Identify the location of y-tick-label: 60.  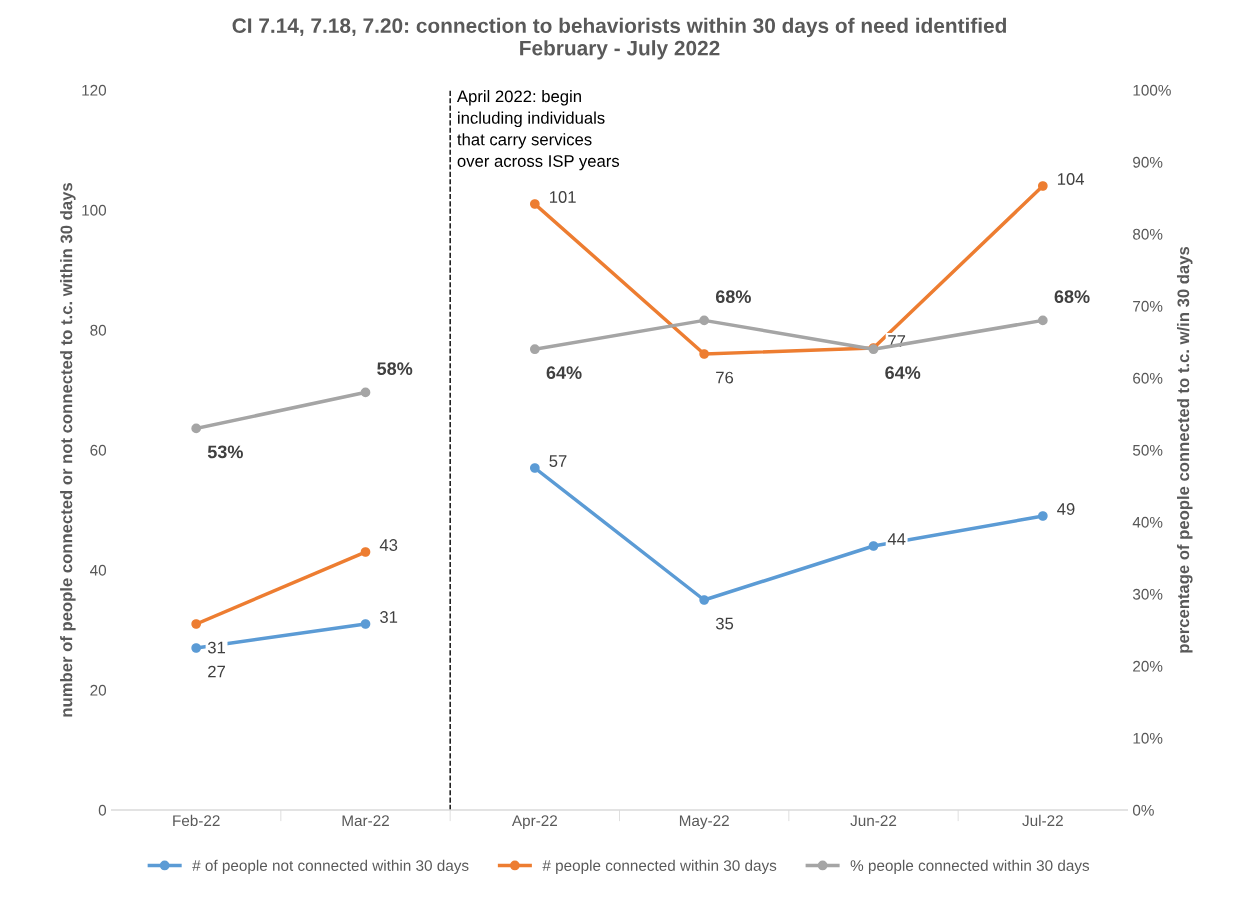
(98, 450).